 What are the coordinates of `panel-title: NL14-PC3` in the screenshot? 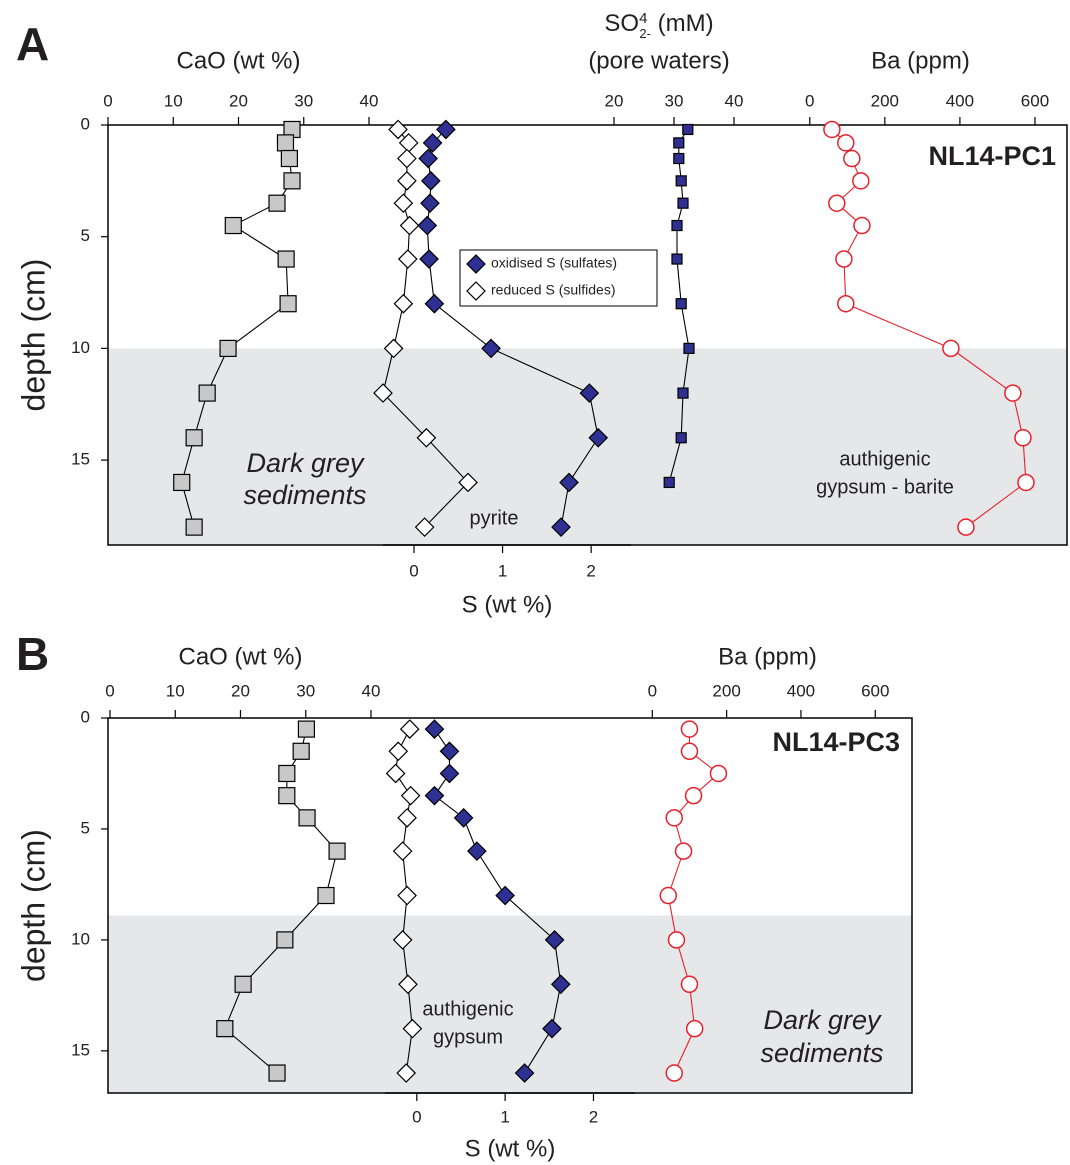 It's located at (836, 742).